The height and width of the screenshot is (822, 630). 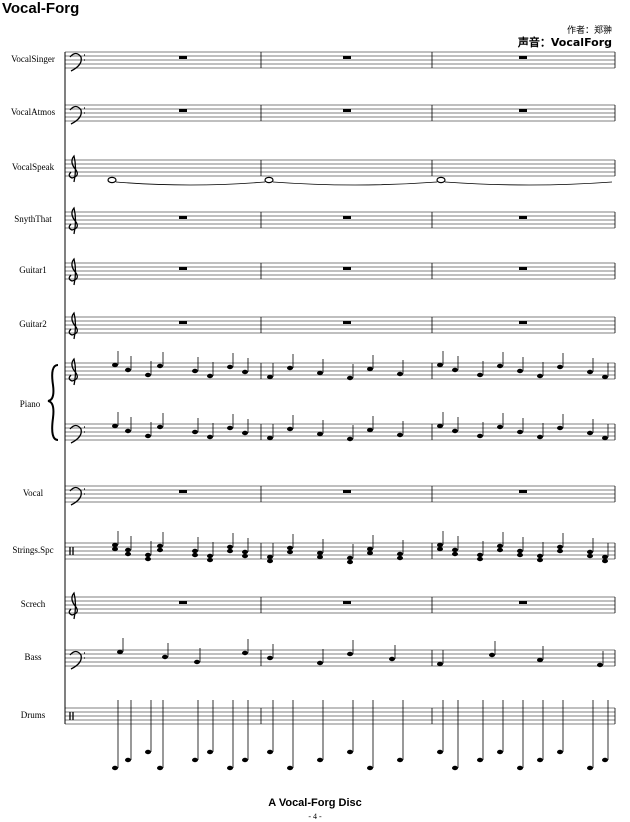 What do you see at coordinates (33, 167) in the screenshot?
I see `instrument-label: VocalSpeak` at bounding box center [33, 167].